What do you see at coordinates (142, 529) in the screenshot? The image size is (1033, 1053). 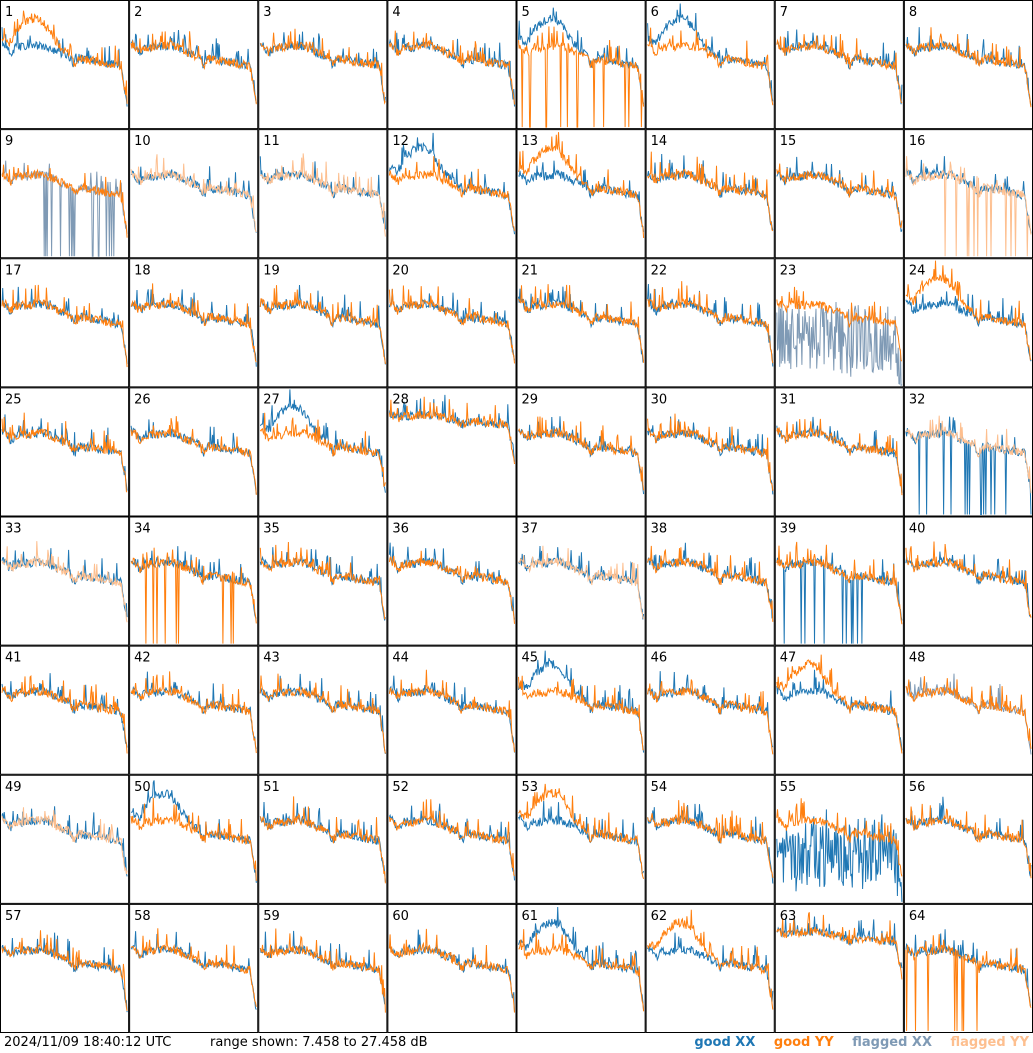 I see `panel-number: 34` at bounding box center [142, 529].